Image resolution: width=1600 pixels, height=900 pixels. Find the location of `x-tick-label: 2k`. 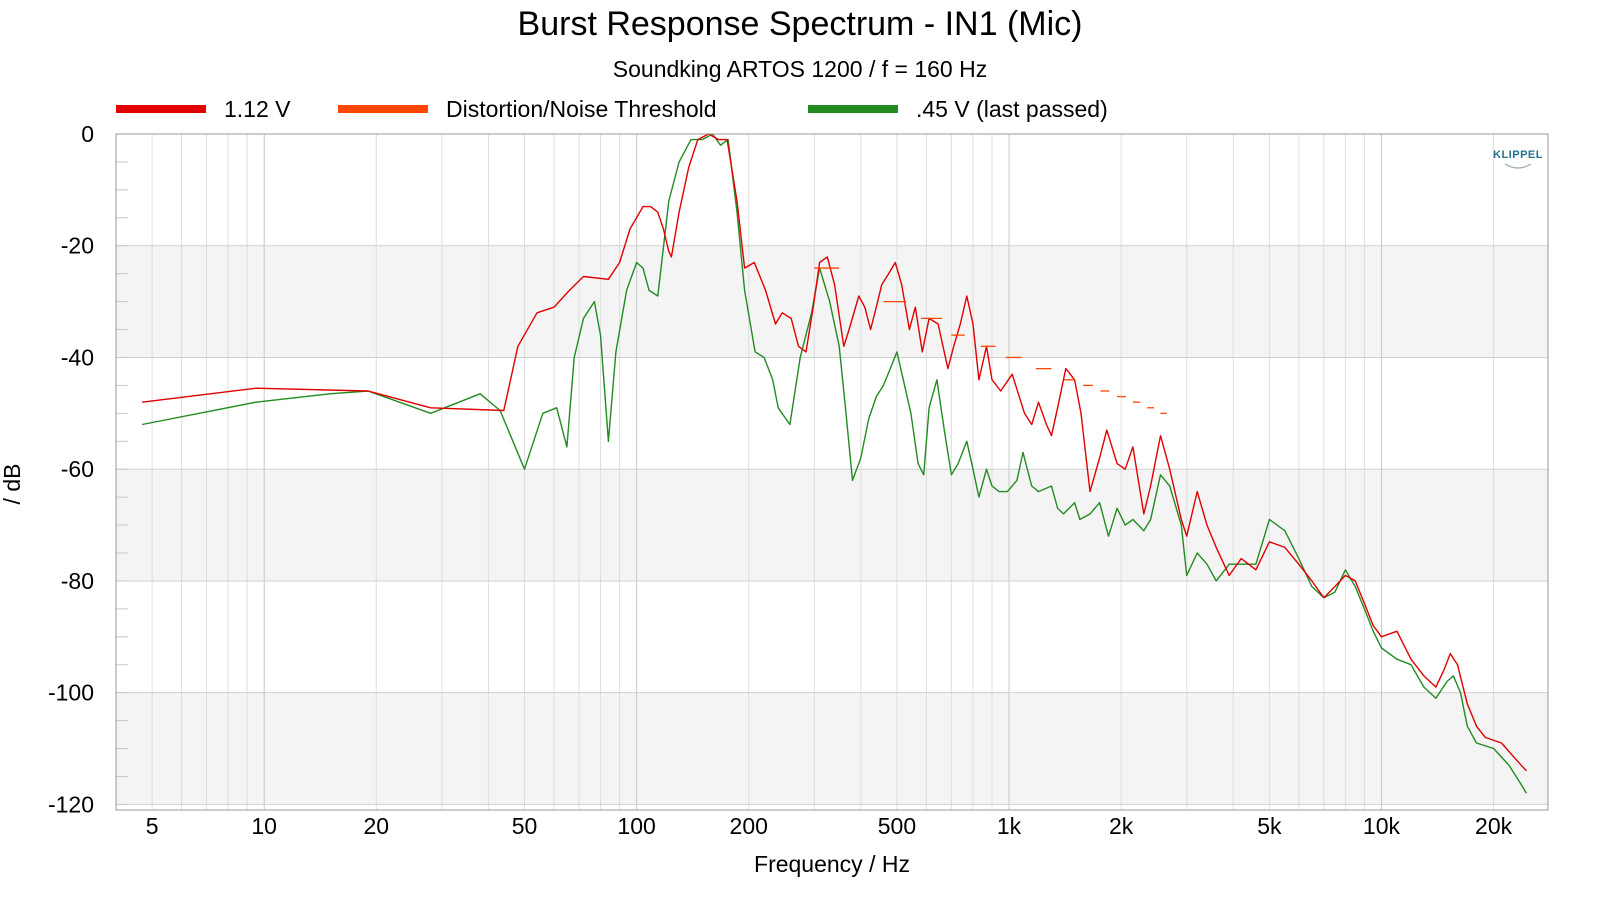

x-tick-label: 2k is located at coordinates (1121, 826).